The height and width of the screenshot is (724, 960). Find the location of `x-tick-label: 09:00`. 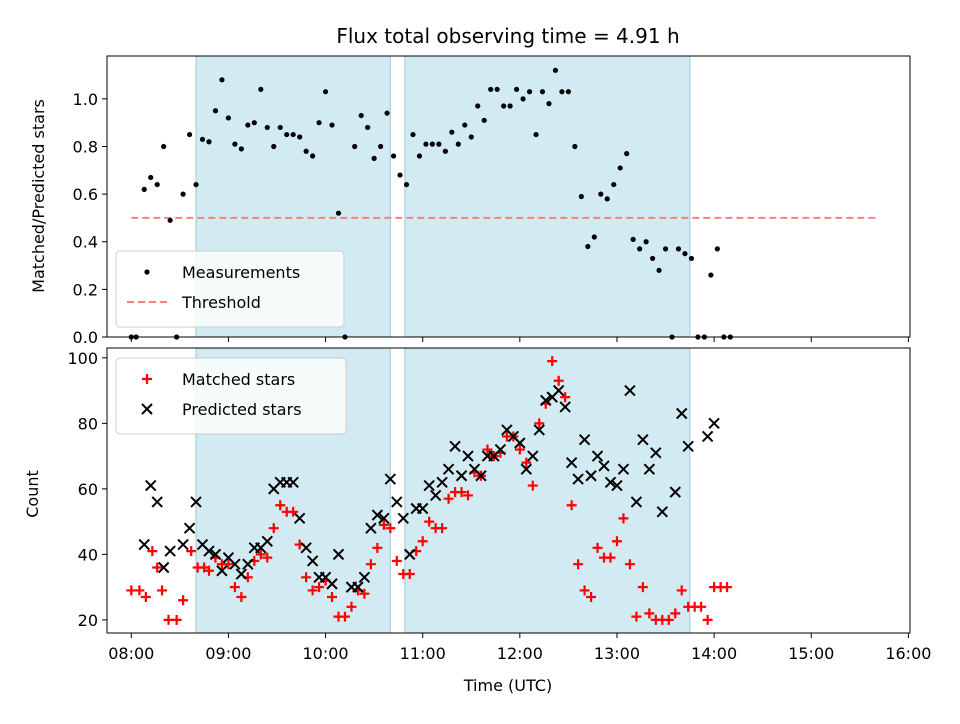

x-tick-label: 09:00 is located at coordinates (228, 653).